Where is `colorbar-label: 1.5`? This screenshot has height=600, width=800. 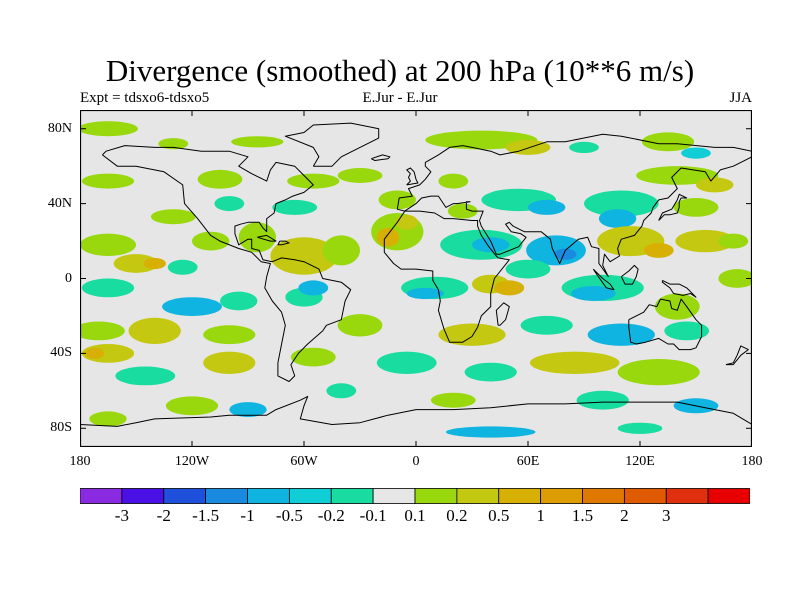 colorbar-label: 1.5 is located at coordinates (582, 515).